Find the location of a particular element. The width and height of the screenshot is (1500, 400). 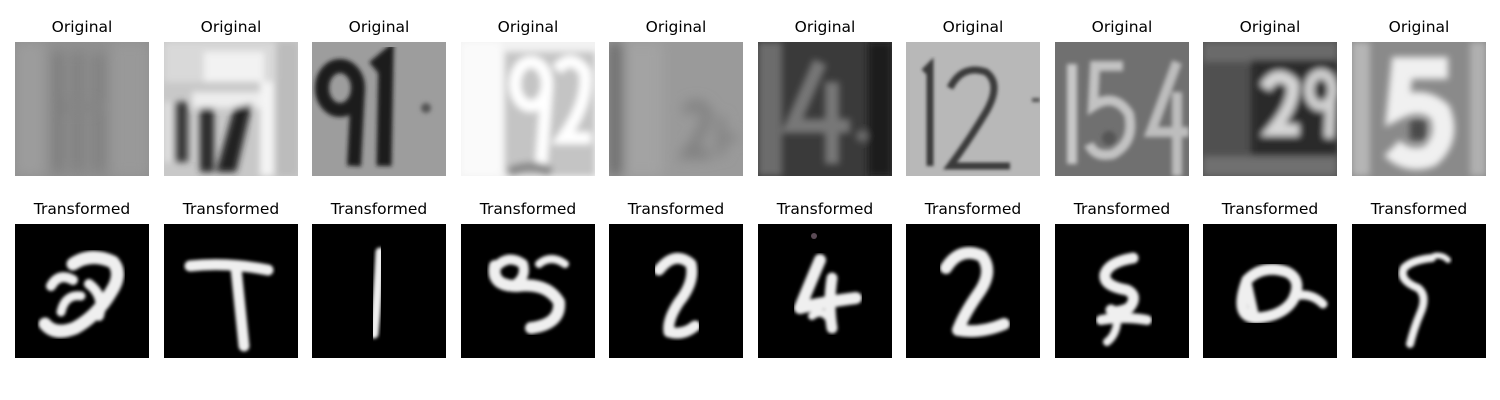

transformed-panel-4: Transformed is located at coordinates (528, 281).